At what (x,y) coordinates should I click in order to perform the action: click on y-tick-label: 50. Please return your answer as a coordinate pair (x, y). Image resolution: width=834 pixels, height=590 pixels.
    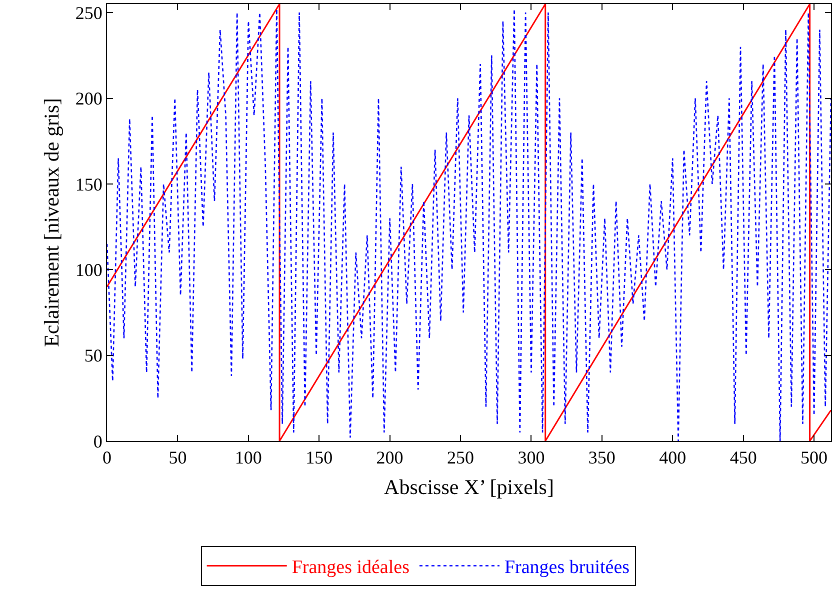
    Looking at the image, I should click on (93, 356).